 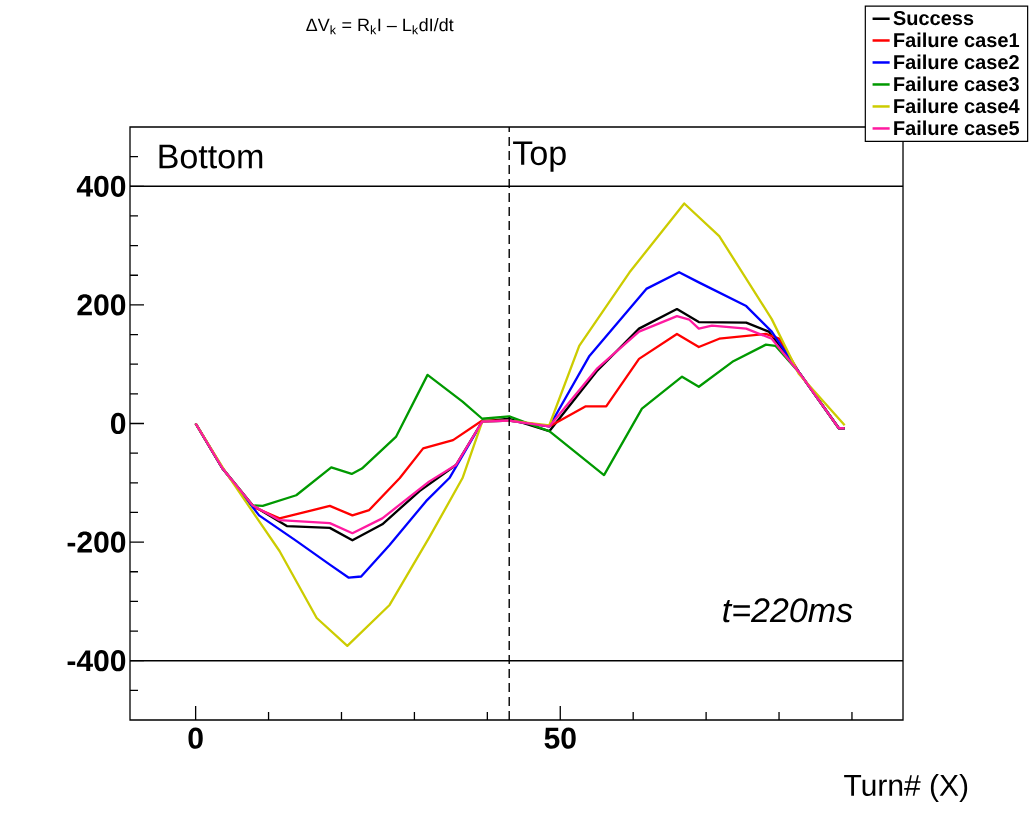 What do you see at coordinates (118, 423) in the screenshot?
I see `y-tick-label: 0` at bounding box center [118, 423].